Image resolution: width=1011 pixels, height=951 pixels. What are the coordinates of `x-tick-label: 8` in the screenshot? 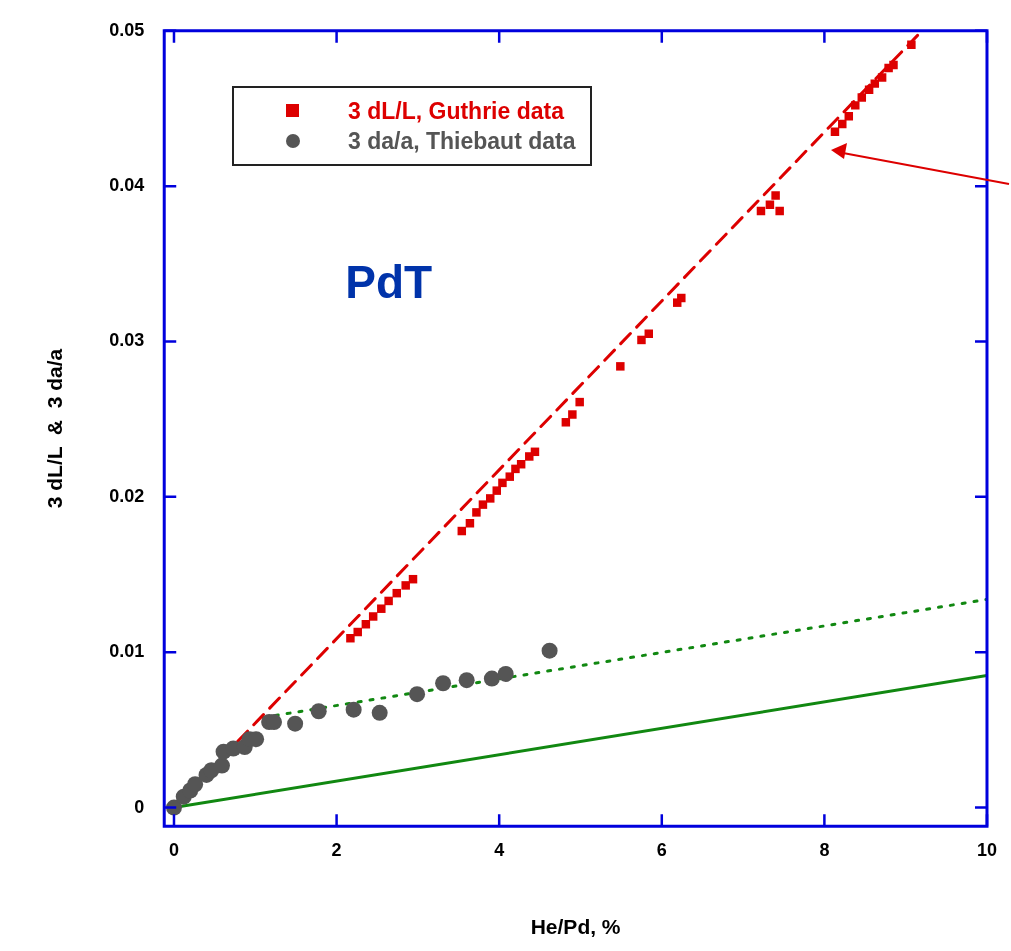 It's located at (824, 849).